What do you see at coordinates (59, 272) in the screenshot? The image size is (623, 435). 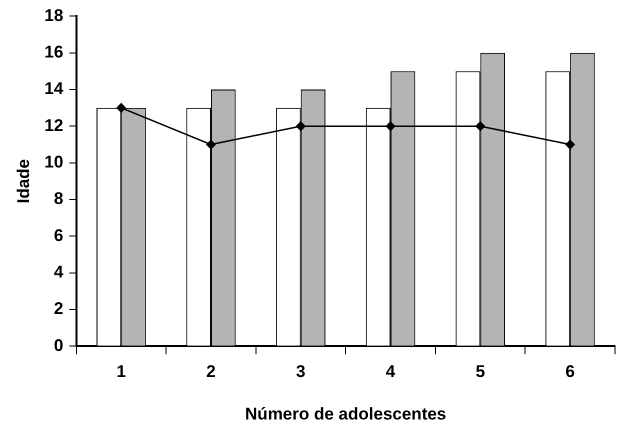 I see `y-tick-label: 4` at bounding box center [59, 272].